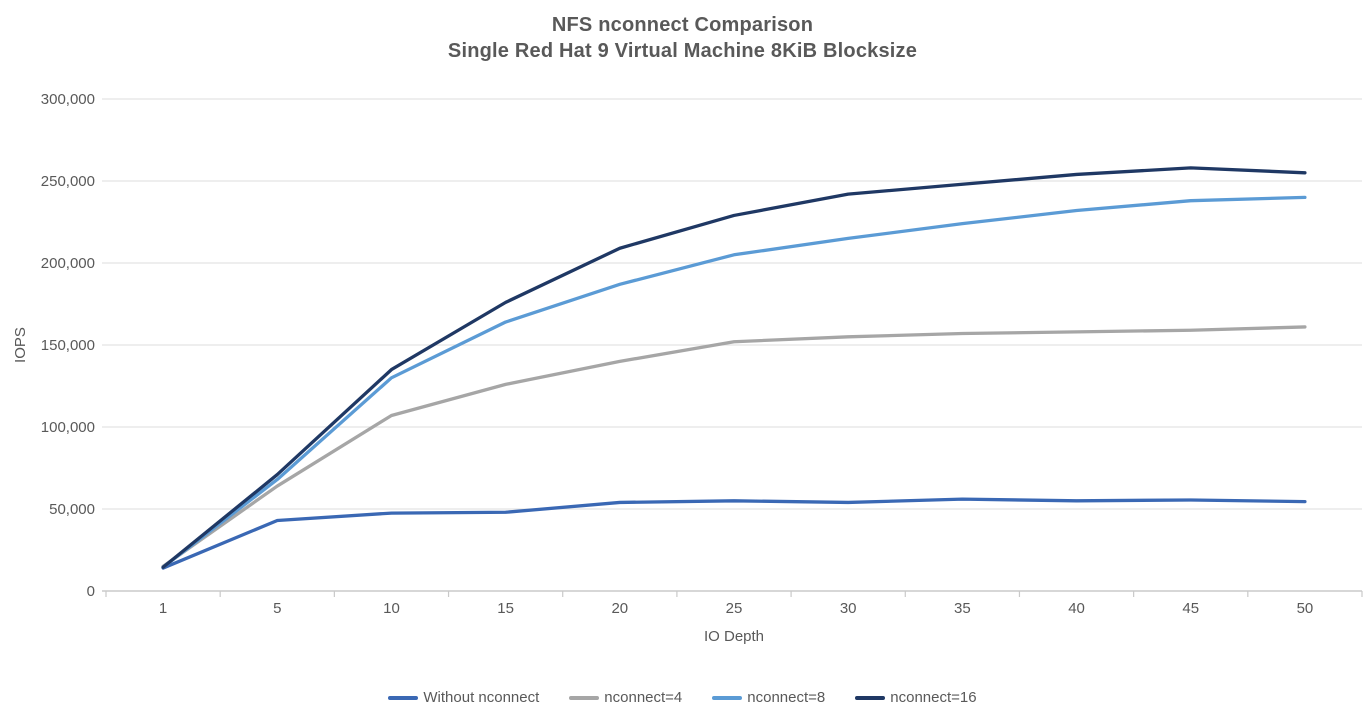 The width and height of the screenshot is (1365, 718). What do you see at coordinates (91, 591) in the screenshot?
I see `y-tick-label: 0` at bounding box center [91, 591].